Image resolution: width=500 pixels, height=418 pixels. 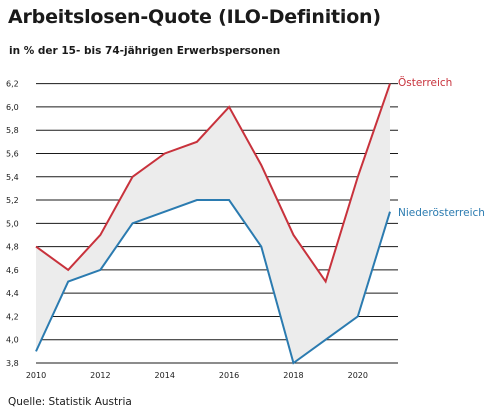 What do you see at coordinates (36, 375) in the screenshot?
I see `x-tick-label: 2010` at bounding box center [36, 375].